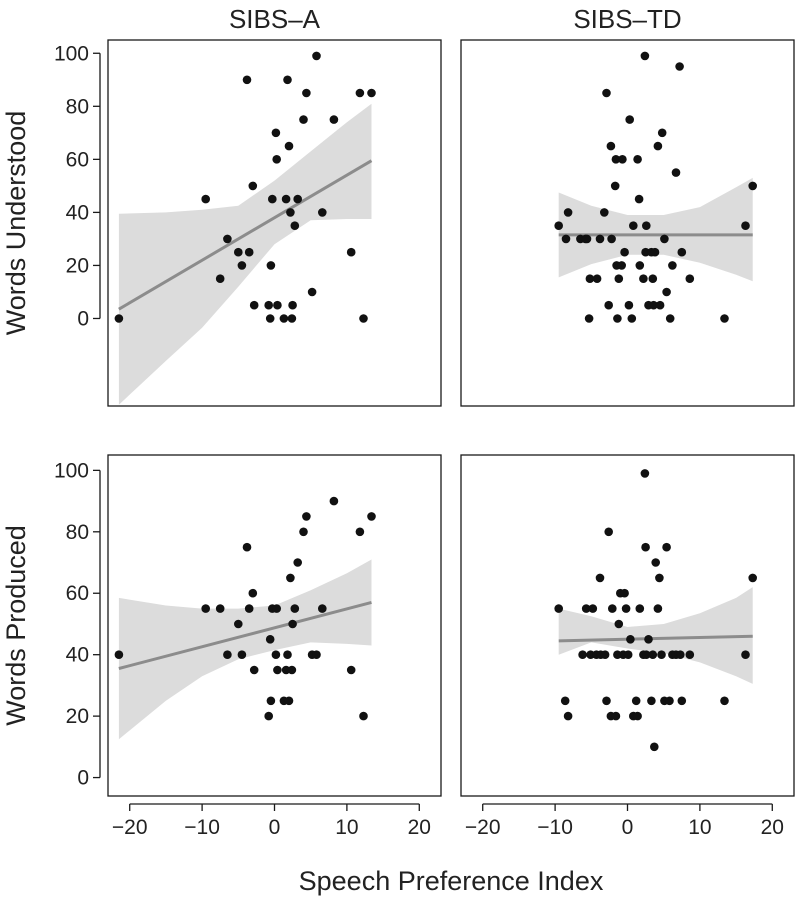 This screenshot has width=799, height=900. What do you see at coordinates (699, 827) in the screenshot?
I see `x-tick-label: 10` at bounding box center [699, 827].